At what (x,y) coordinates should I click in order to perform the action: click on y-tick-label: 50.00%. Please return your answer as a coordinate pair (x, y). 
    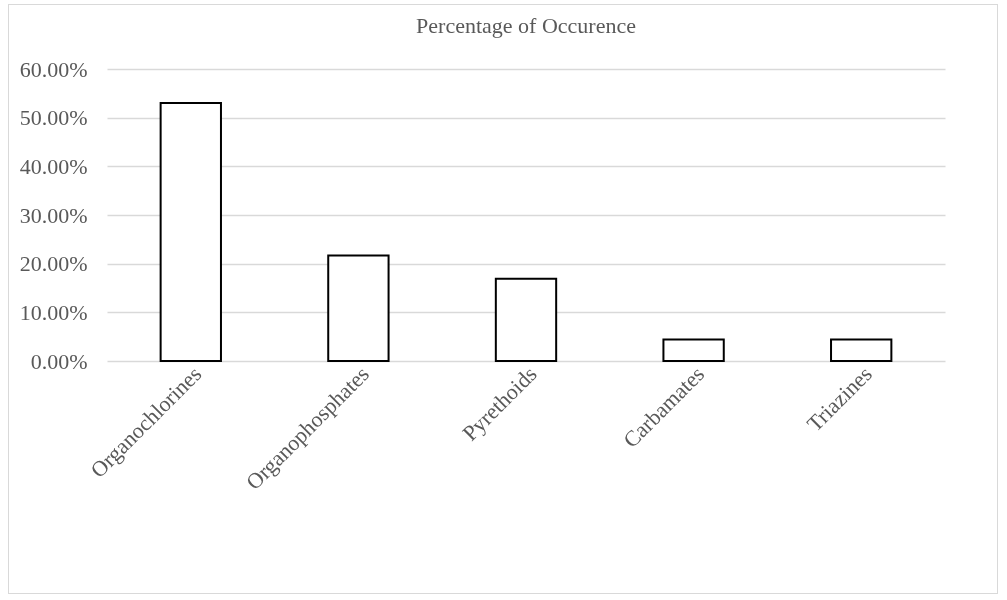
    Looking at the image, I should click on (53, 118).